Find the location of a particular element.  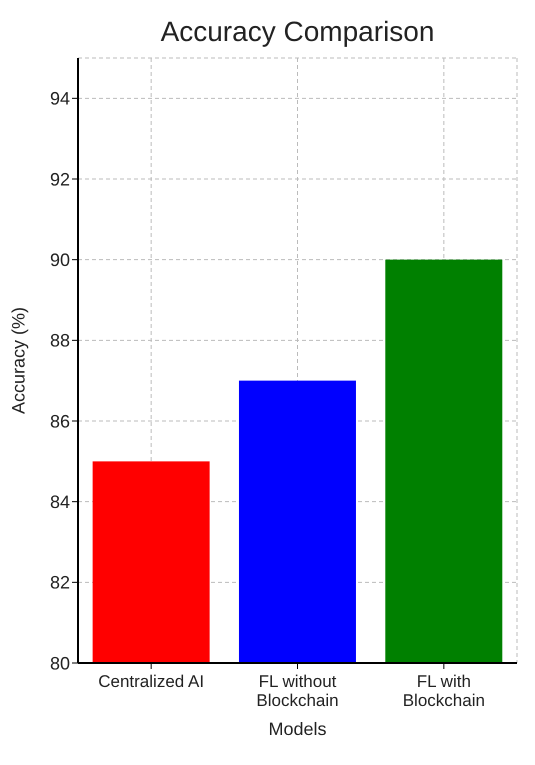

y-tick-label: 92 is located at coordinates (60, 179).